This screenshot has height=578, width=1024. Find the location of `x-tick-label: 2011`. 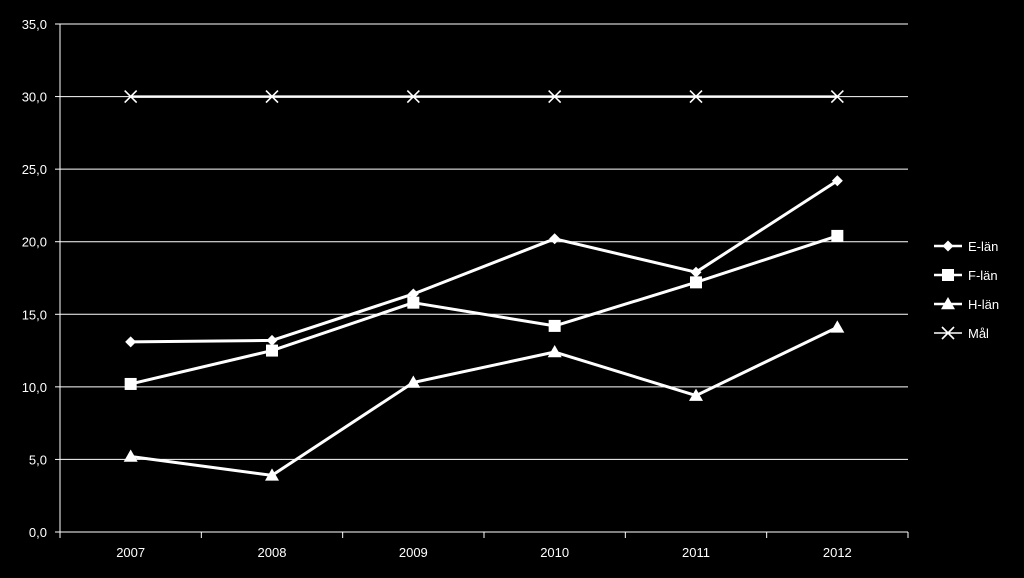

x-tick-label: 2011 is located at coordinates (696, 552).